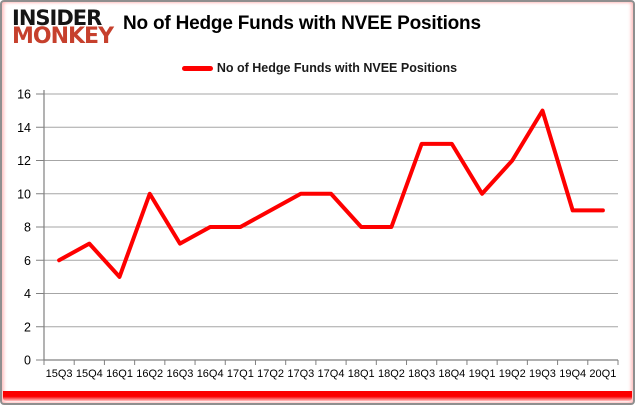 This screenshot has width=635, height=405. Describe the element at coordinates (572, 374) in the screenshot. I see `x-axis-label: 19Q4` at that location.